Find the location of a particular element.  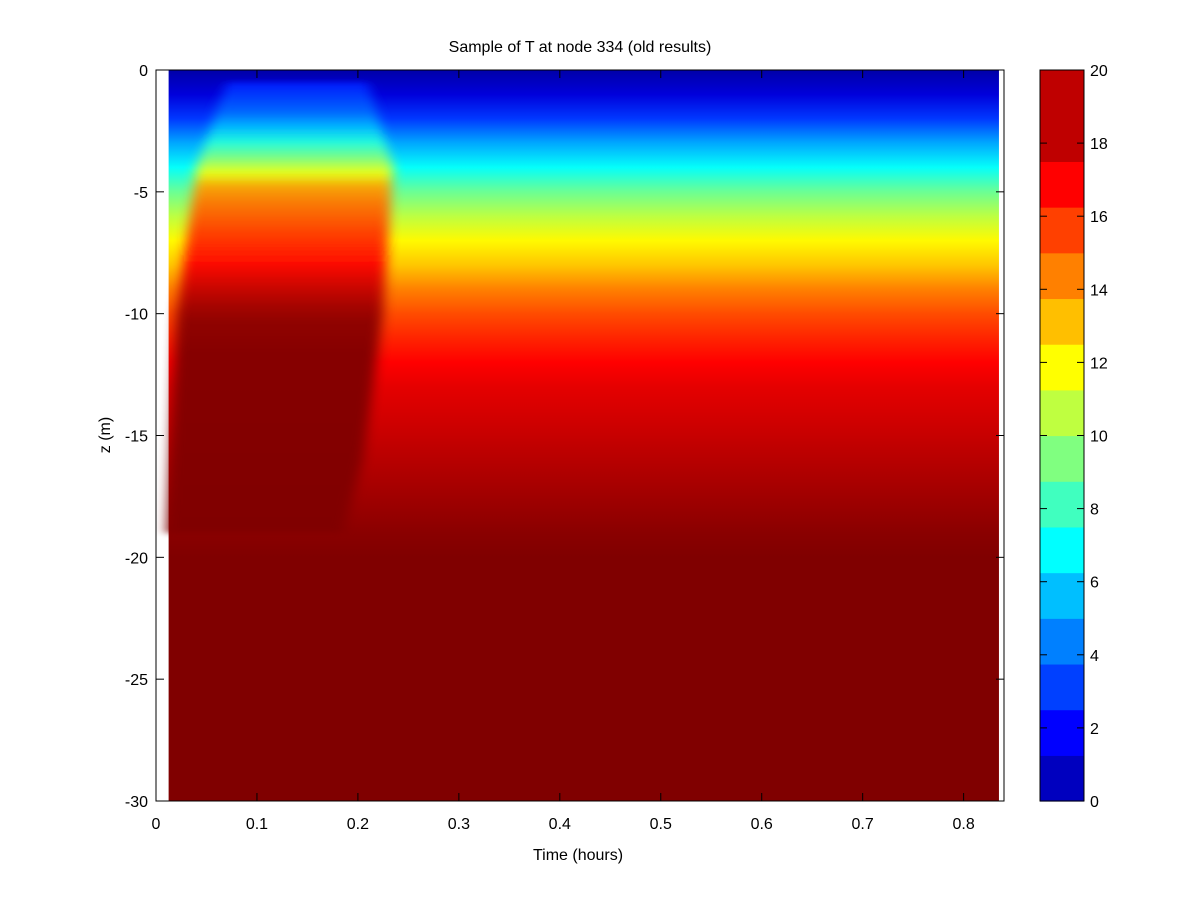

colorbar-tick-label: 10 is located at coordinates (1099, 437).